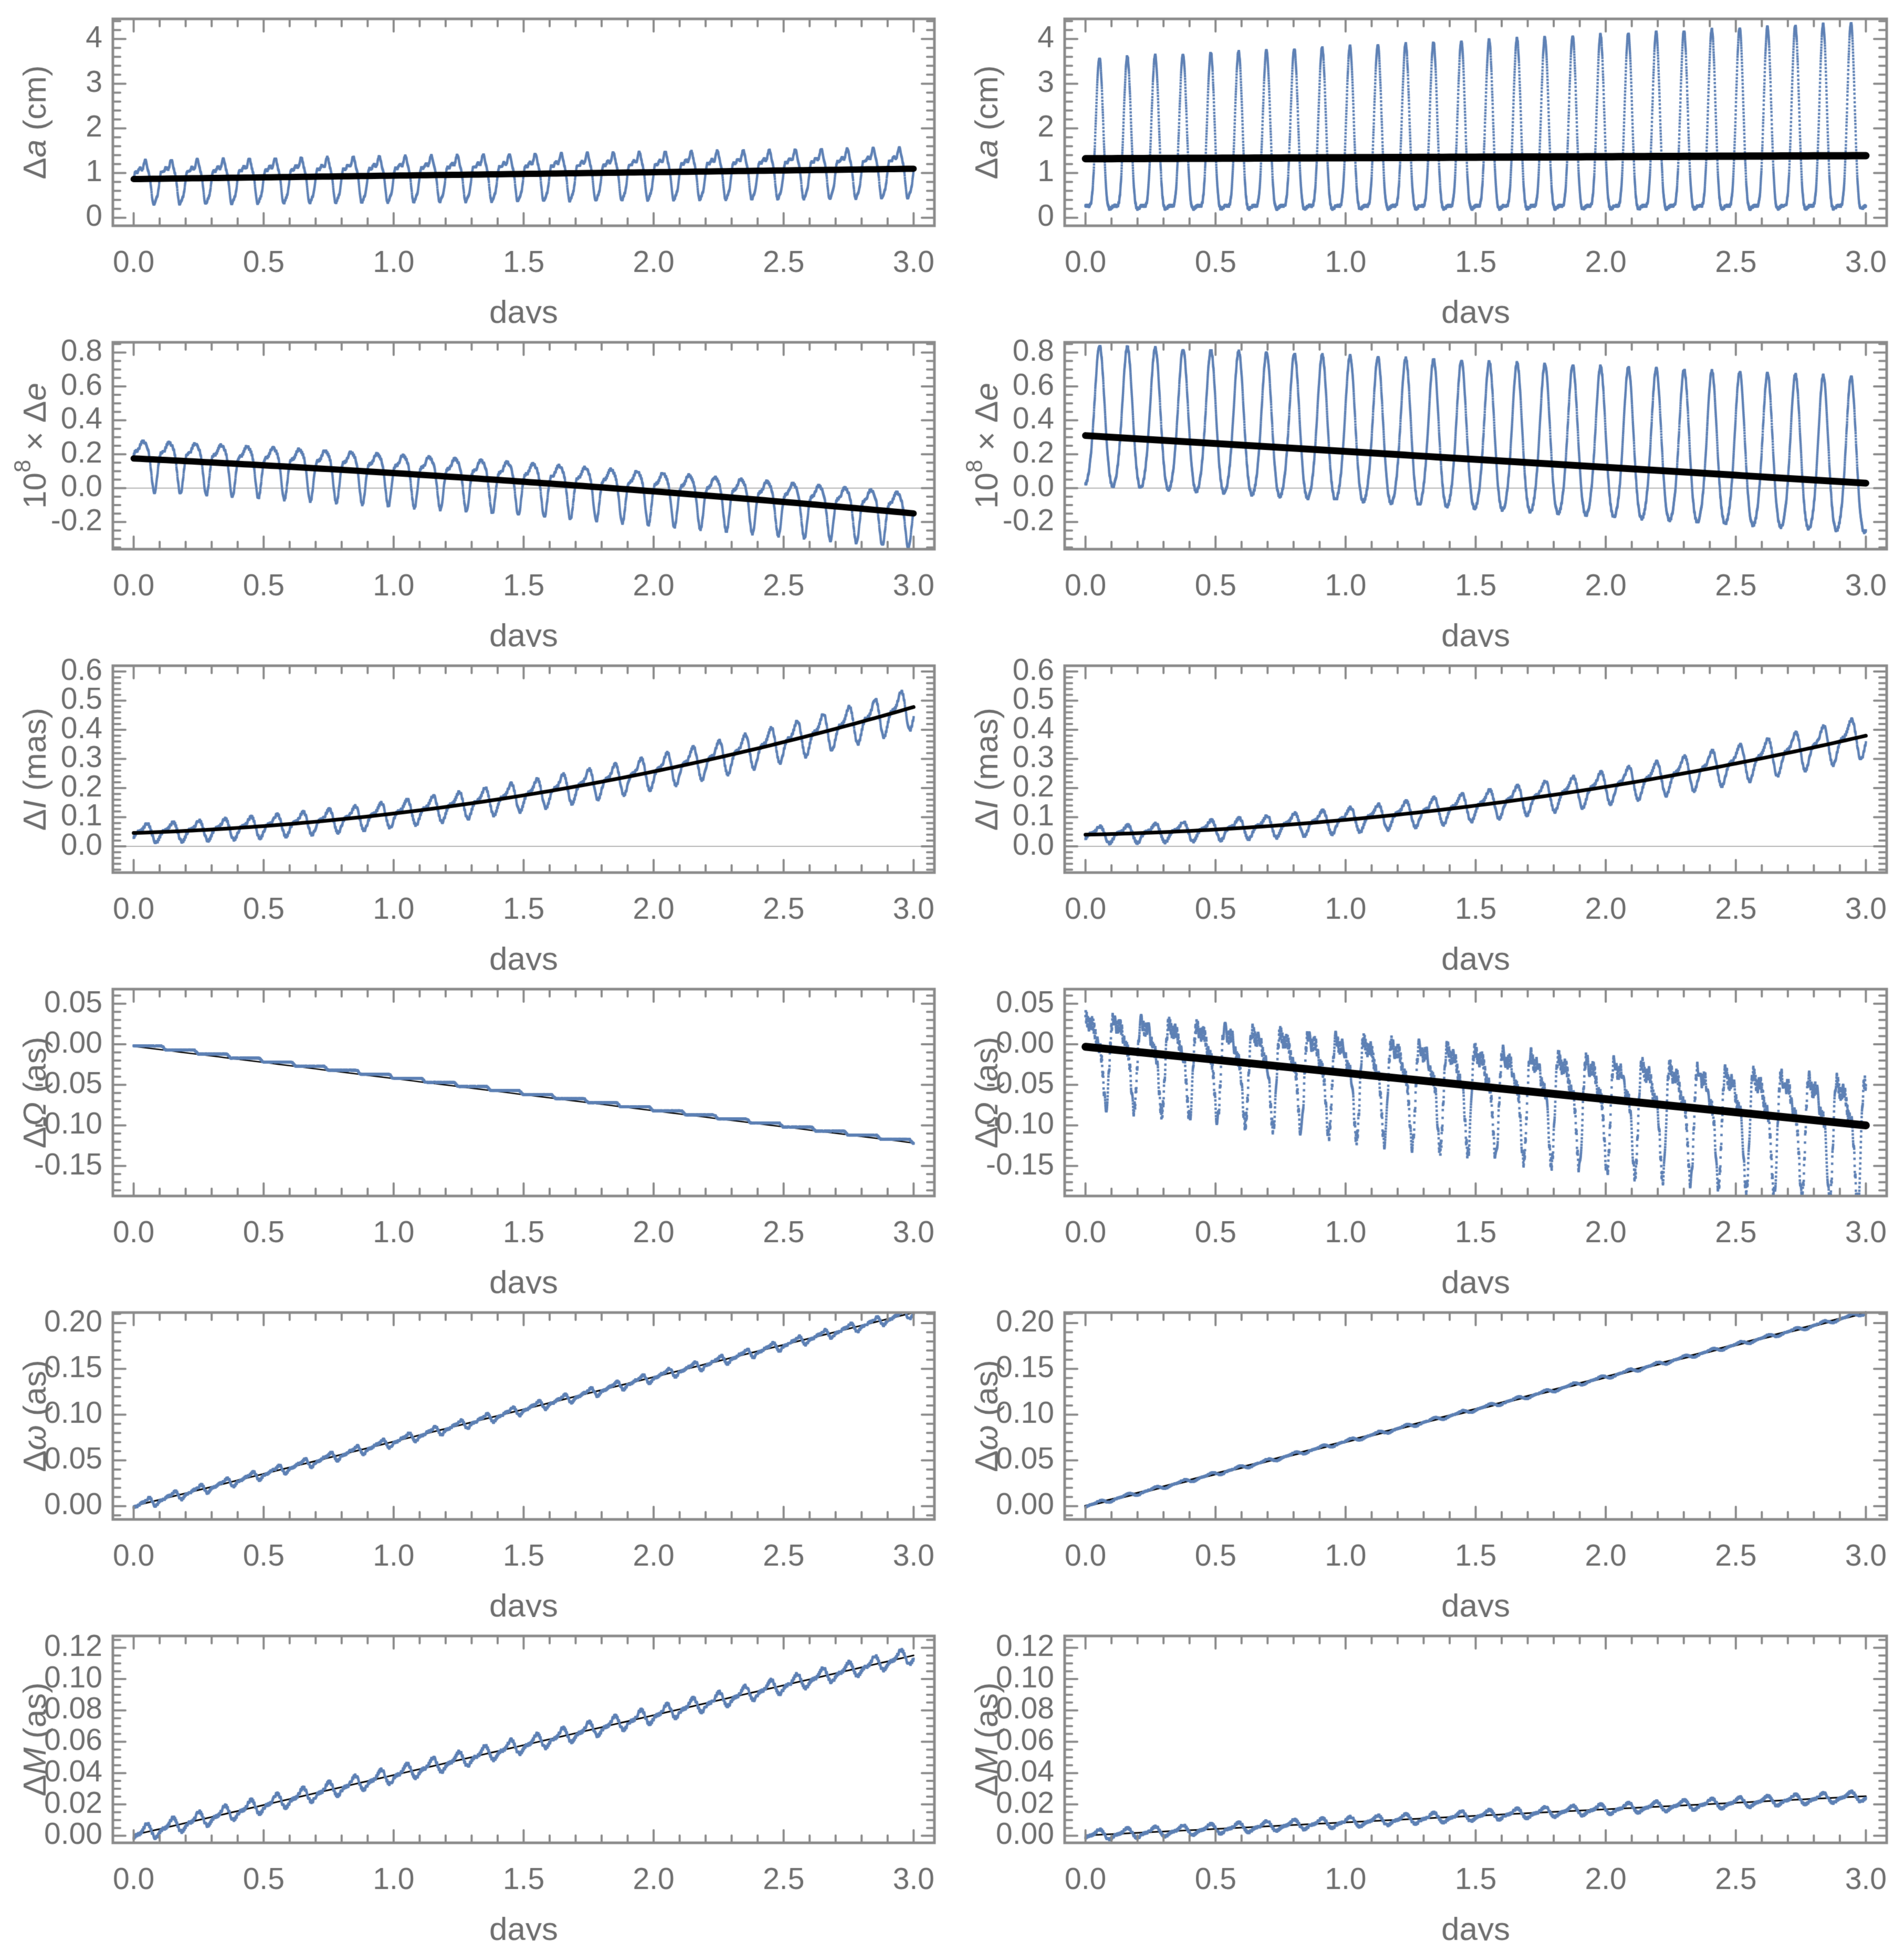 The image size is (1904, 1941). I want to click on chart-canvas-delta-omega-left, so click(476, 1455).